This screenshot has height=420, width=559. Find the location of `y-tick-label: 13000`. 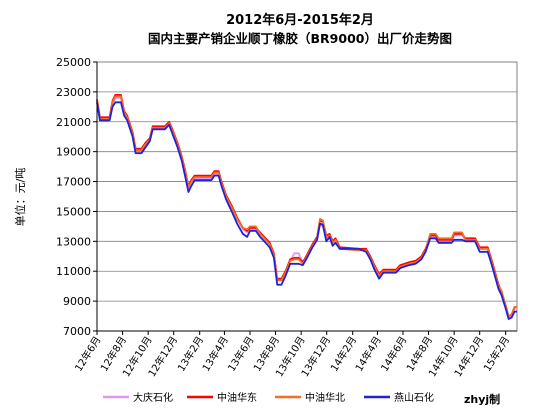

y-tick-label: 13000 is located at coordinates (73, 241).